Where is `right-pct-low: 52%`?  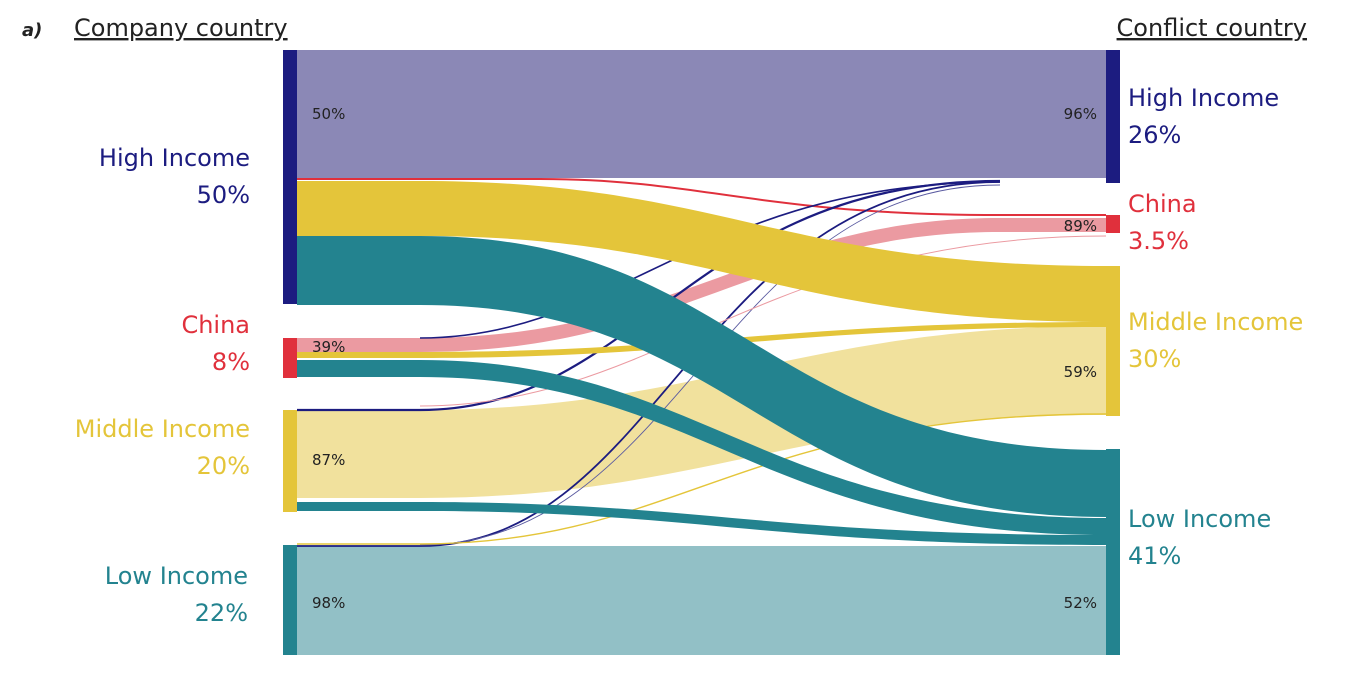
right-pct-low: 52% is located at coordinates (1080, 603).